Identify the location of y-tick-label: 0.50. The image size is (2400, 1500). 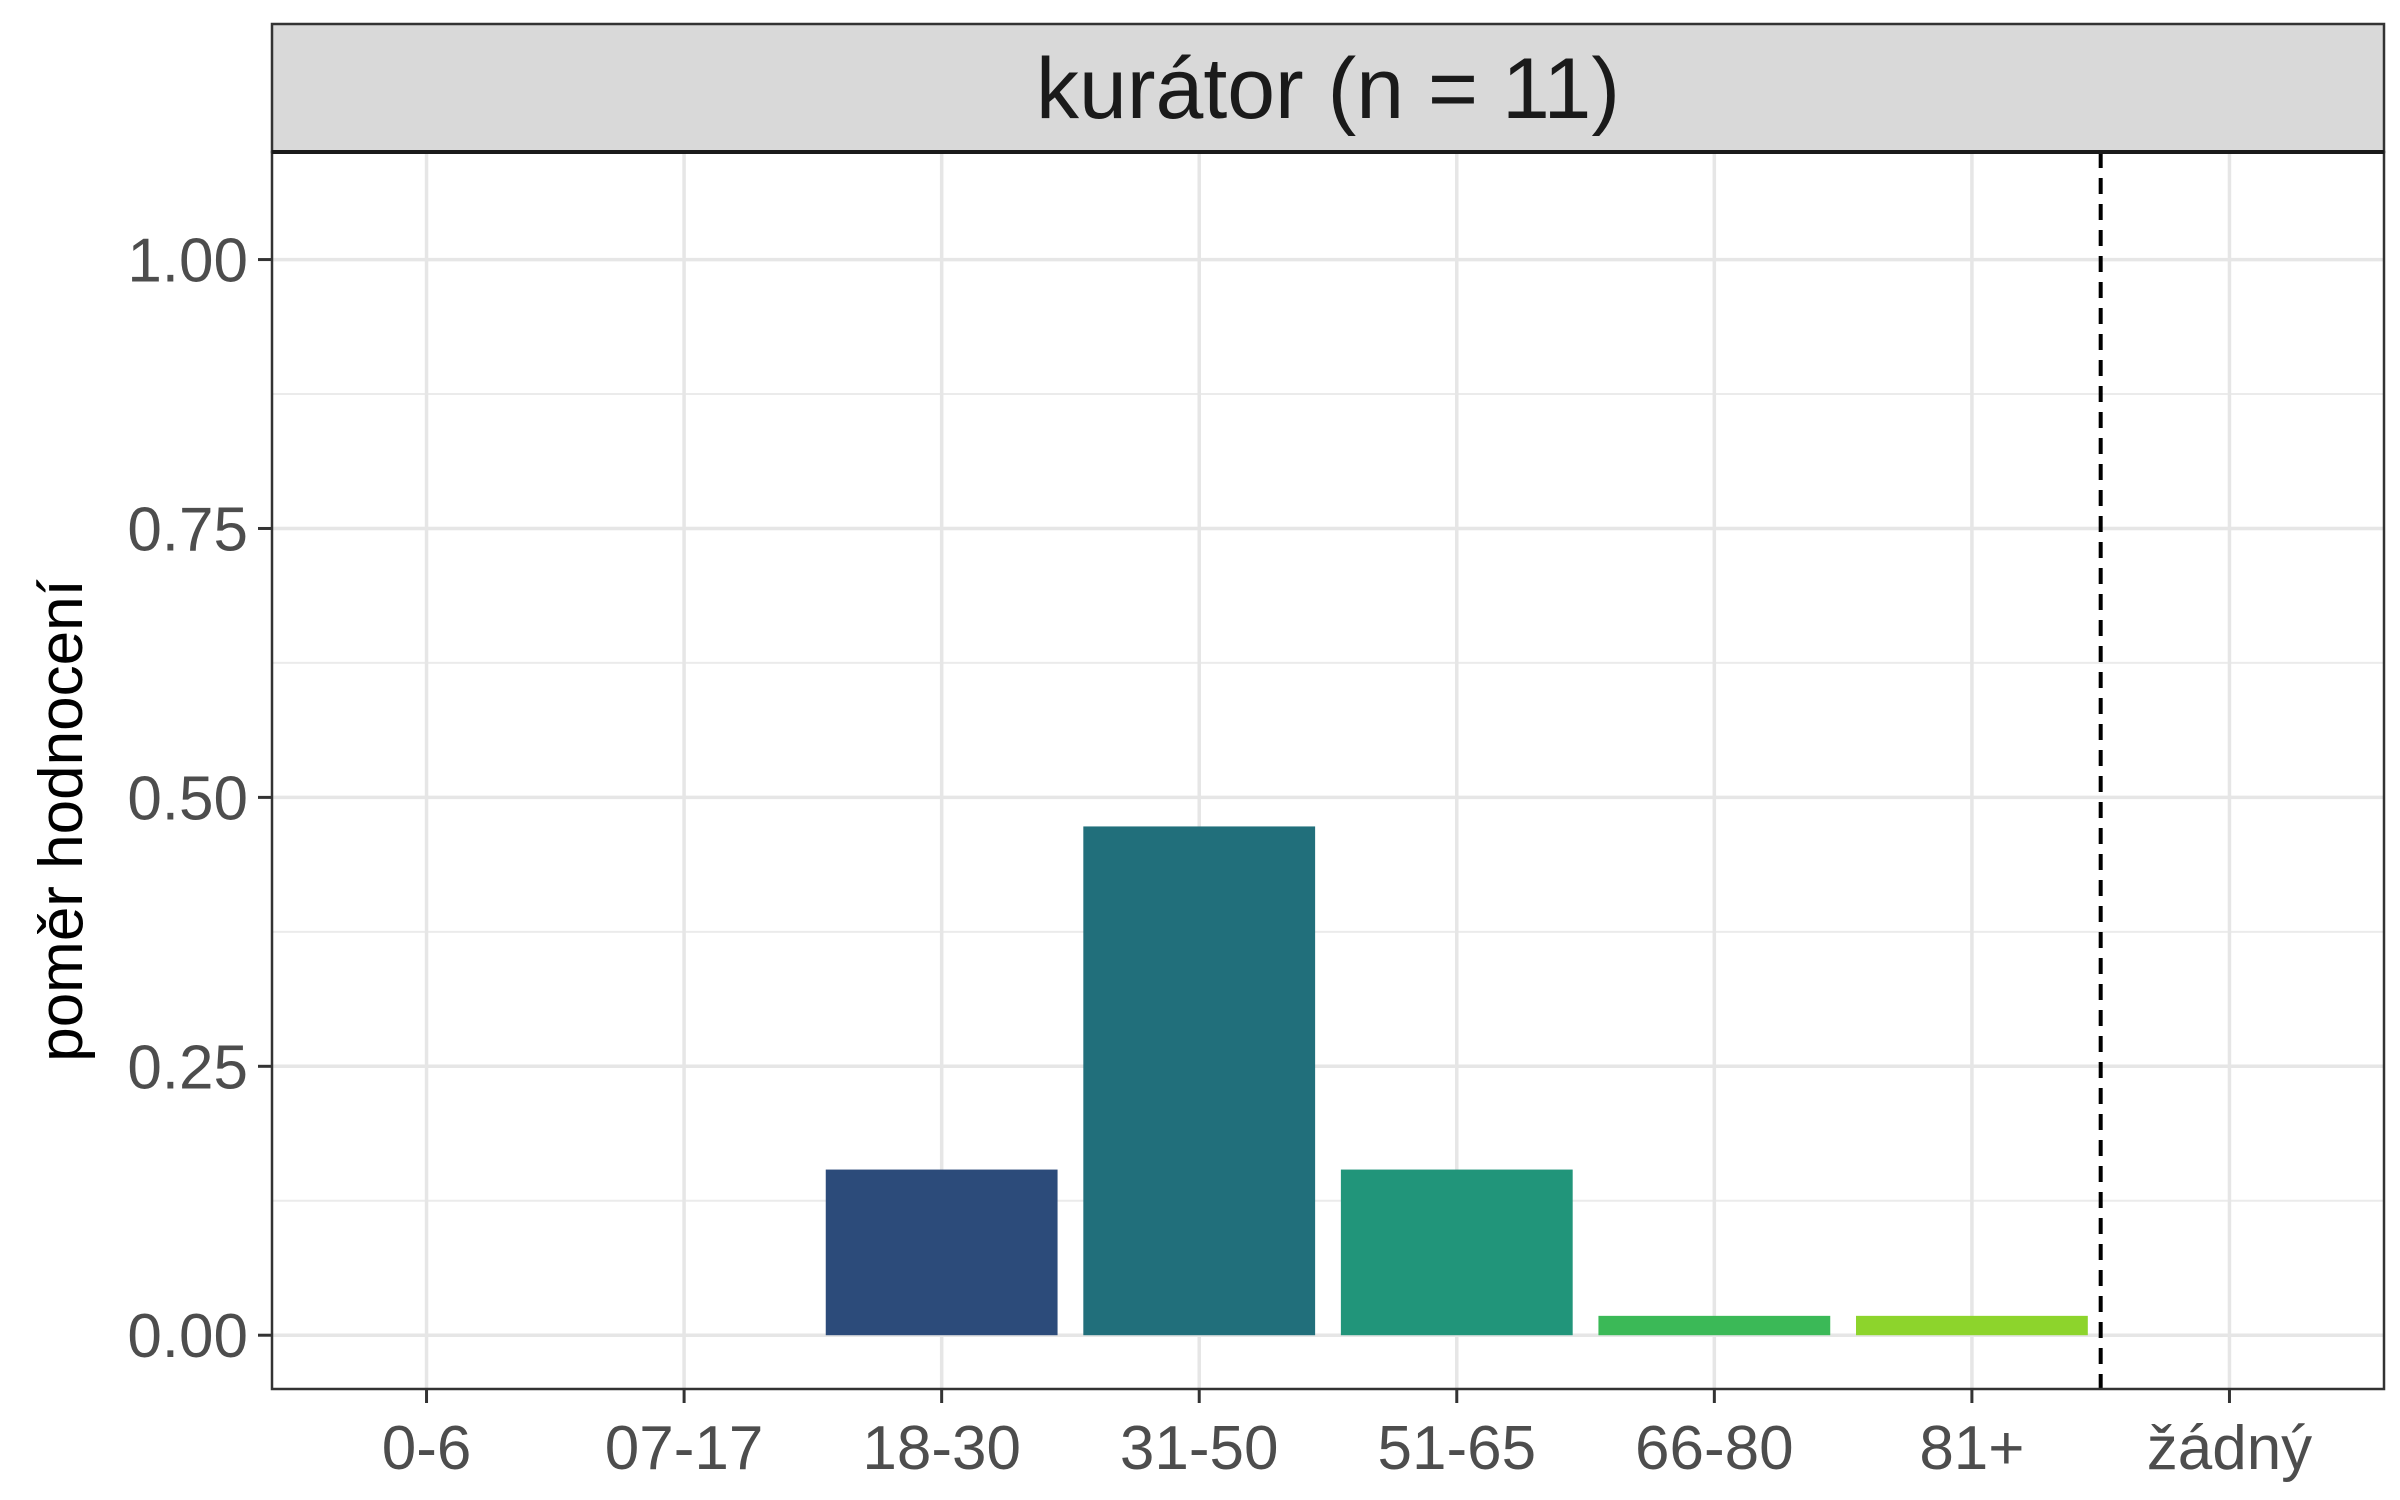
(187, 798).